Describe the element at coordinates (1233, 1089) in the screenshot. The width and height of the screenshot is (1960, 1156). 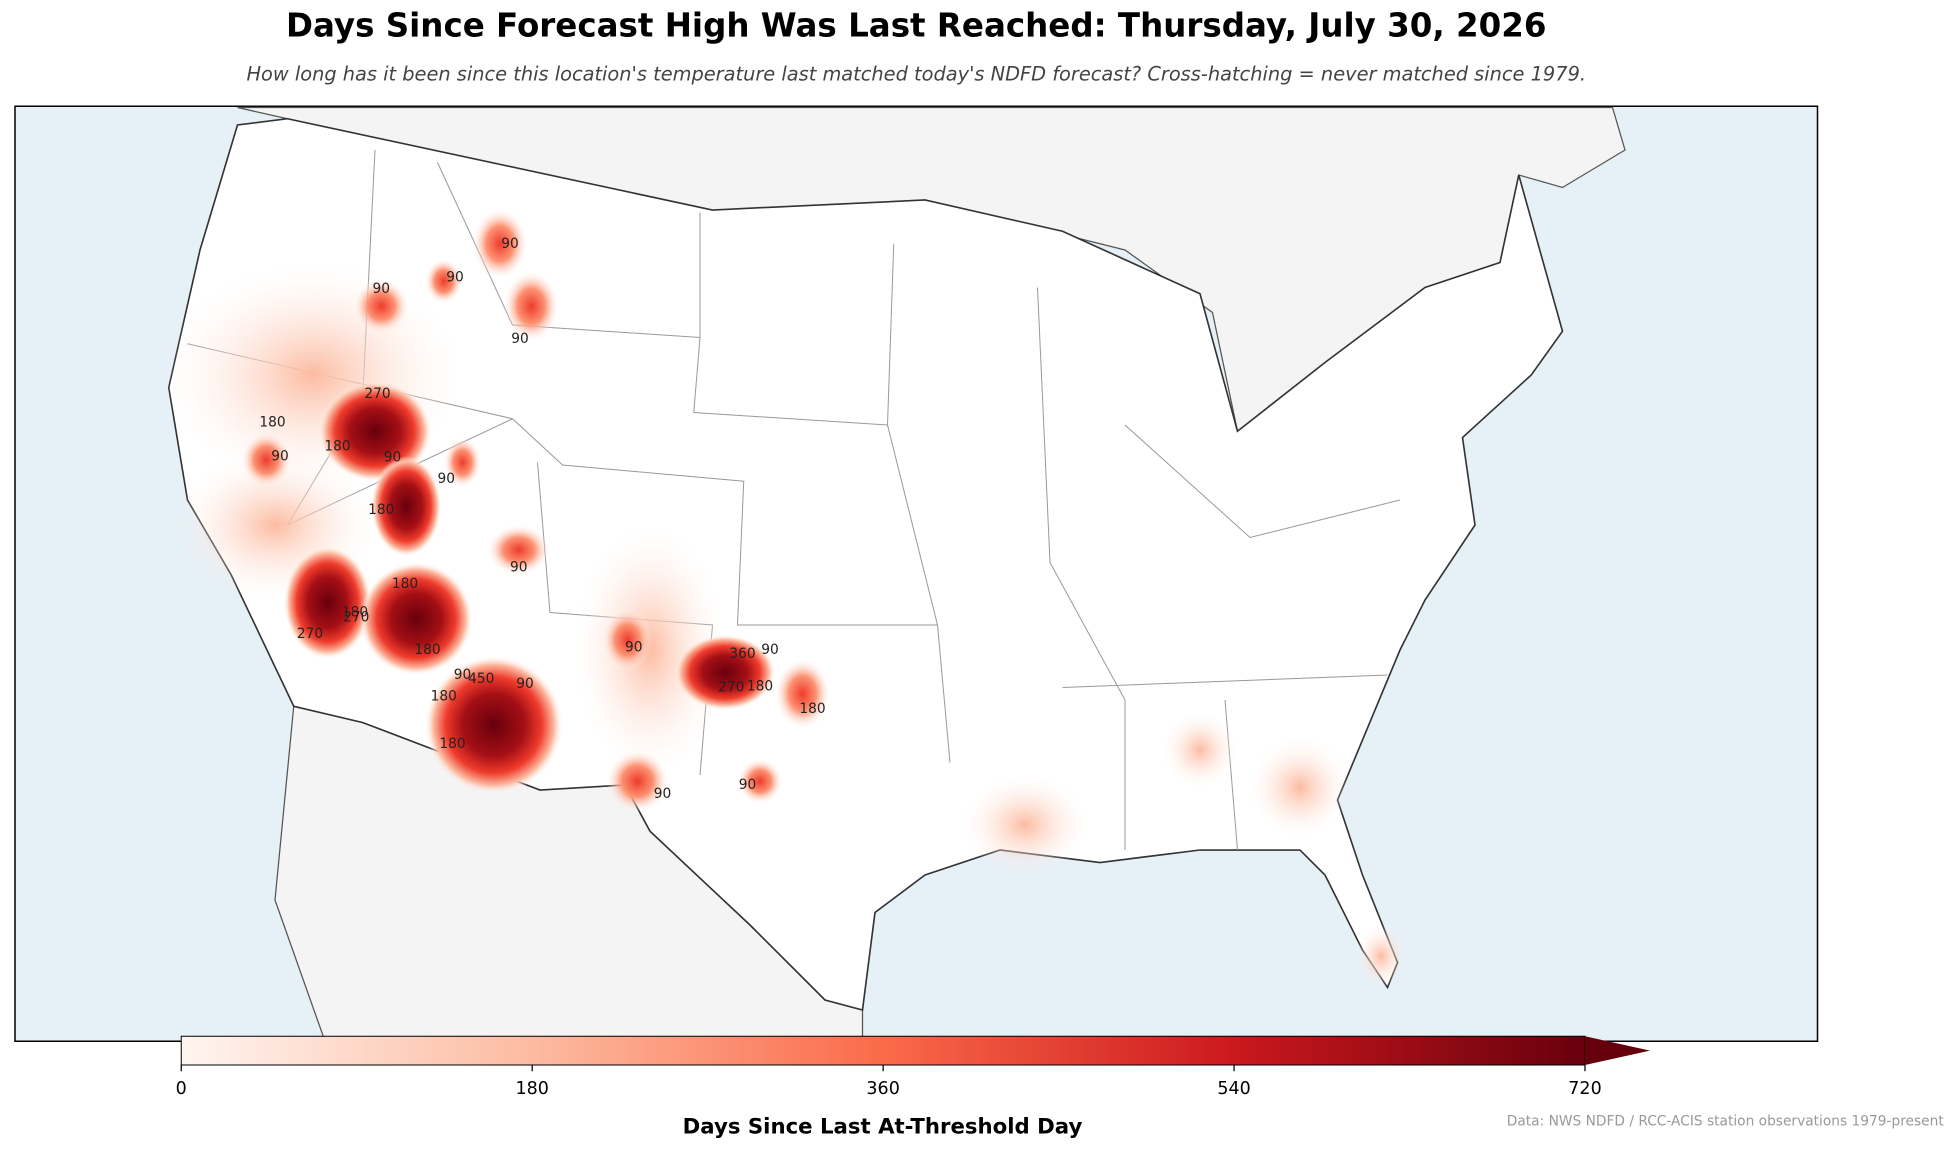
I see `colorbar-tick-label: 540` at that location.